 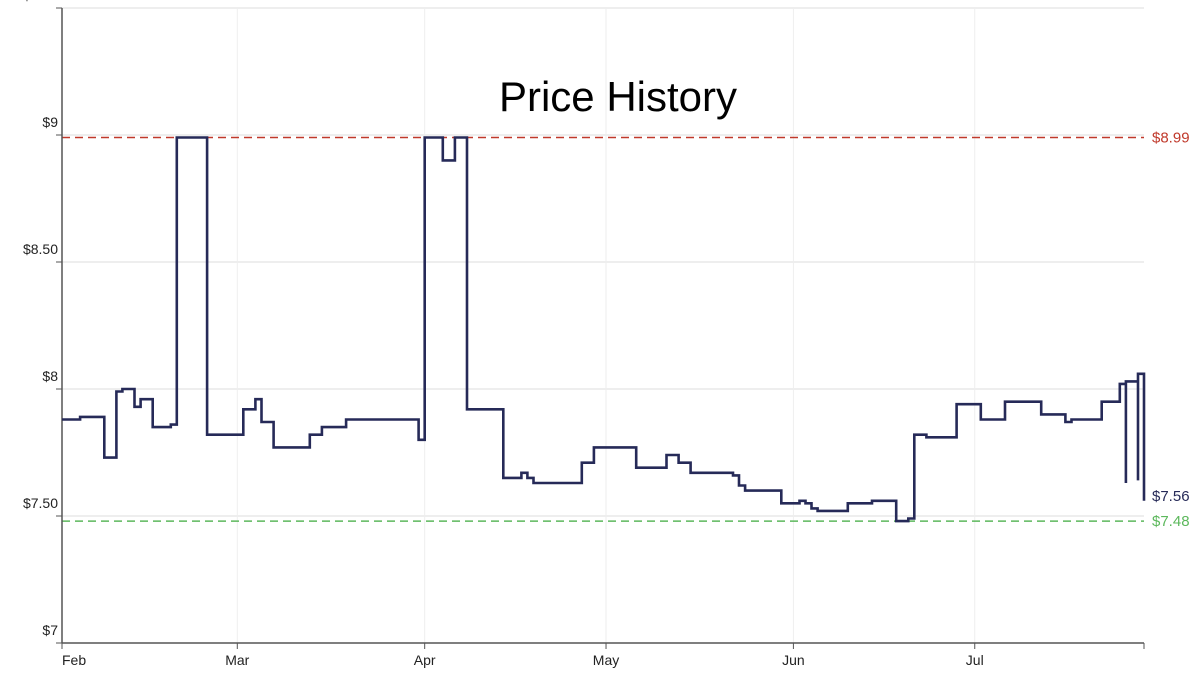 What do you see at coordinates (40, 1) in the screenshot?
I see `y-tick-label: $9.50` at bounding box center [40, 1].